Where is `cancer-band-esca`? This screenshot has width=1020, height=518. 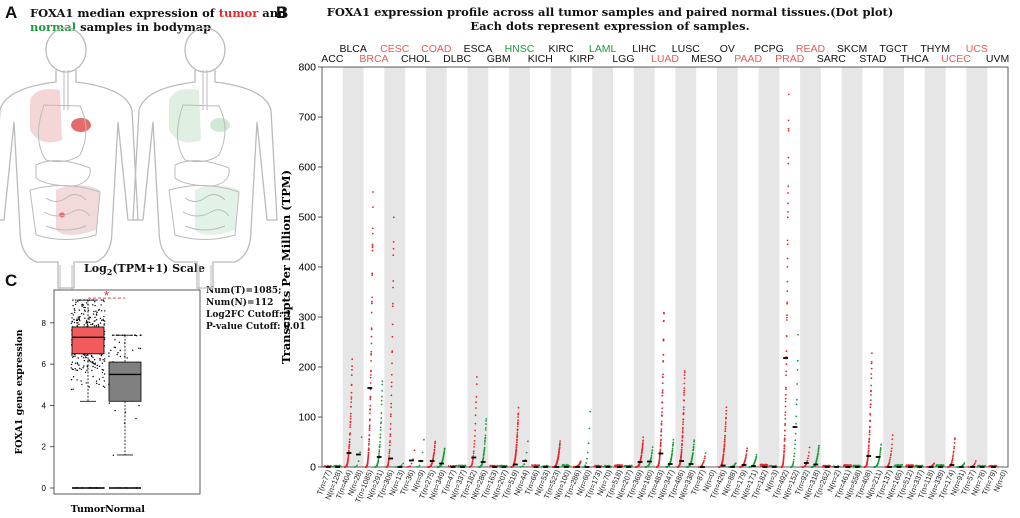
cancer-band-esca is located at coordinates (478, 267).